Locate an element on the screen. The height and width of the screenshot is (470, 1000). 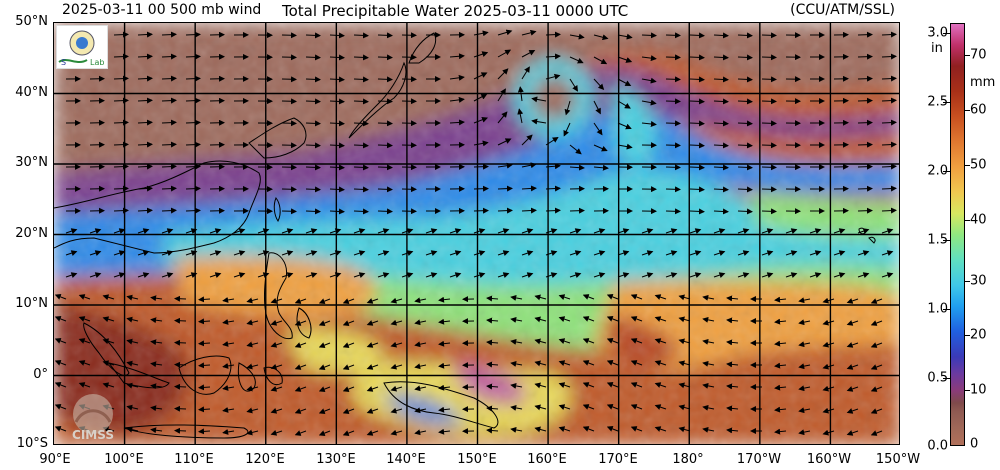
svg-text: S is located at coordinates (63, 62).